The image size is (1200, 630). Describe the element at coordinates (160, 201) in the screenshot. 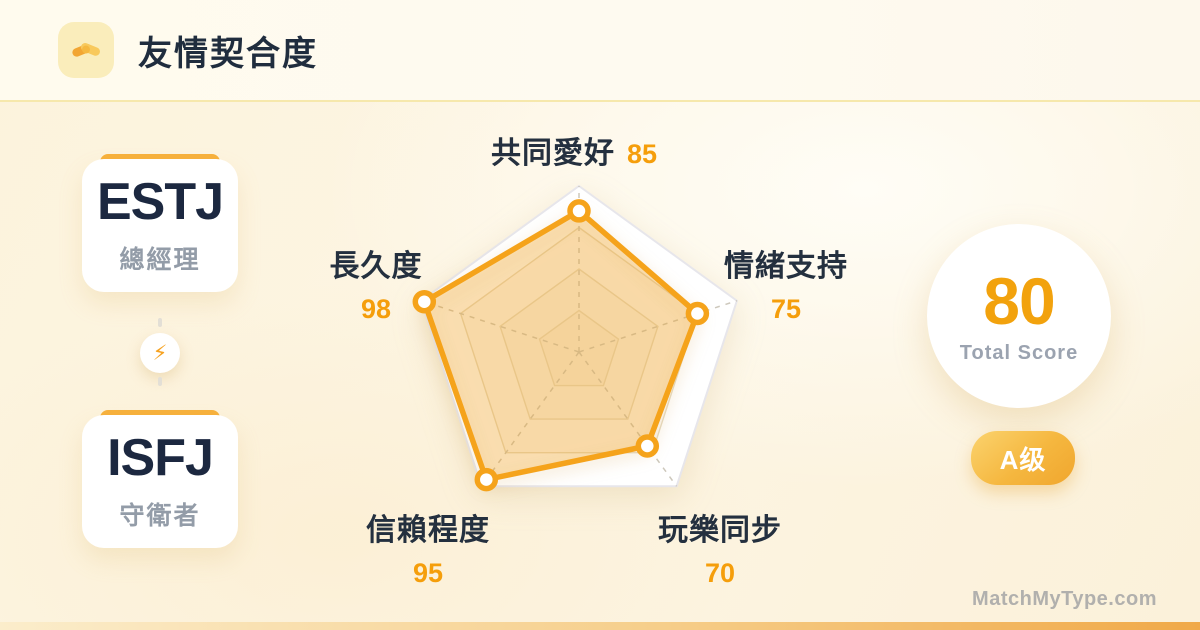

I see `person-a-type: ESTJ` at that location.